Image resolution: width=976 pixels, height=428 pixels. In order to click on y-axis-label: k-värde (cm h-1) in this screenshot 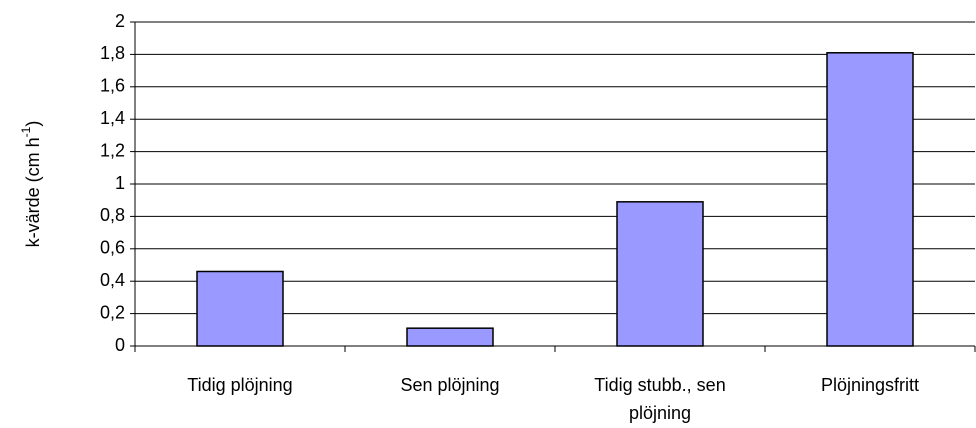, I will do `click(31, 184)`.